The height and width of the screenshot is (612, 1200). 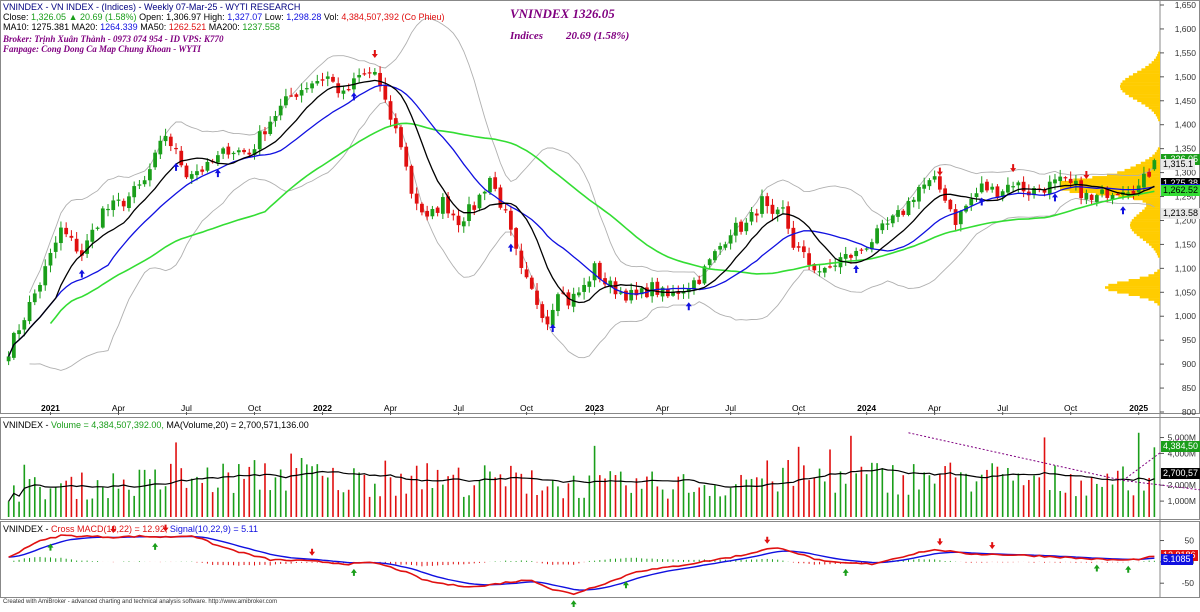 What do you see at coordinates (1188, 583) in the screenshot?
I see `macd-tick-label: -50` at bounding box center [1188, 583].